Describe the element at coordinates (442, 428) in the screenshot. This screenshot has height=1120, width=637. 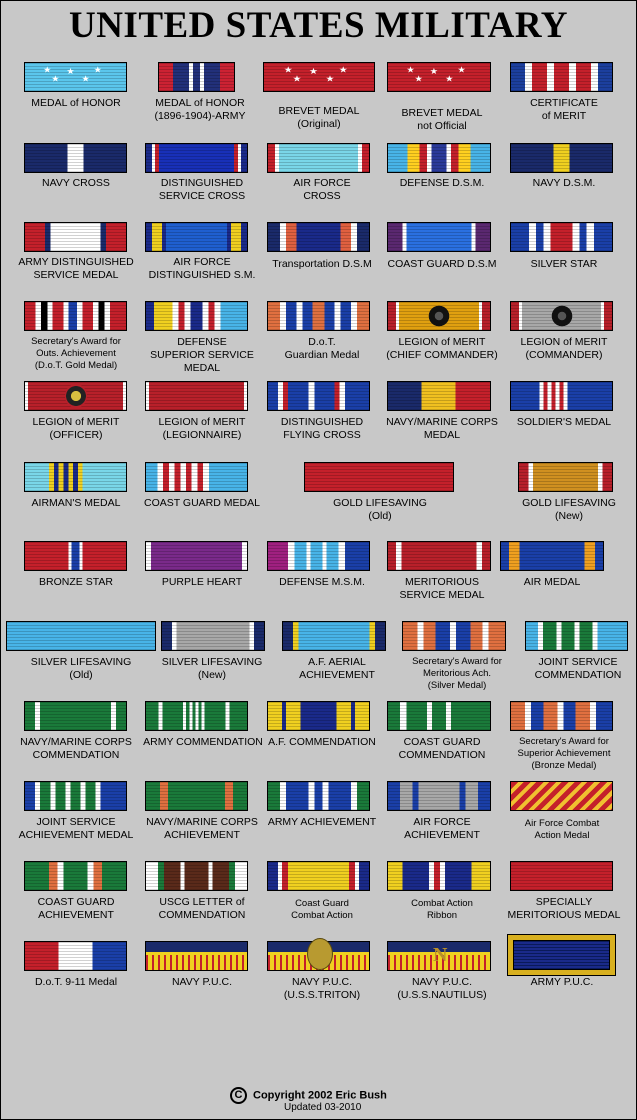
I see `ribbon-label: NAVY/MARINE CORPS MEDAL` at that location.